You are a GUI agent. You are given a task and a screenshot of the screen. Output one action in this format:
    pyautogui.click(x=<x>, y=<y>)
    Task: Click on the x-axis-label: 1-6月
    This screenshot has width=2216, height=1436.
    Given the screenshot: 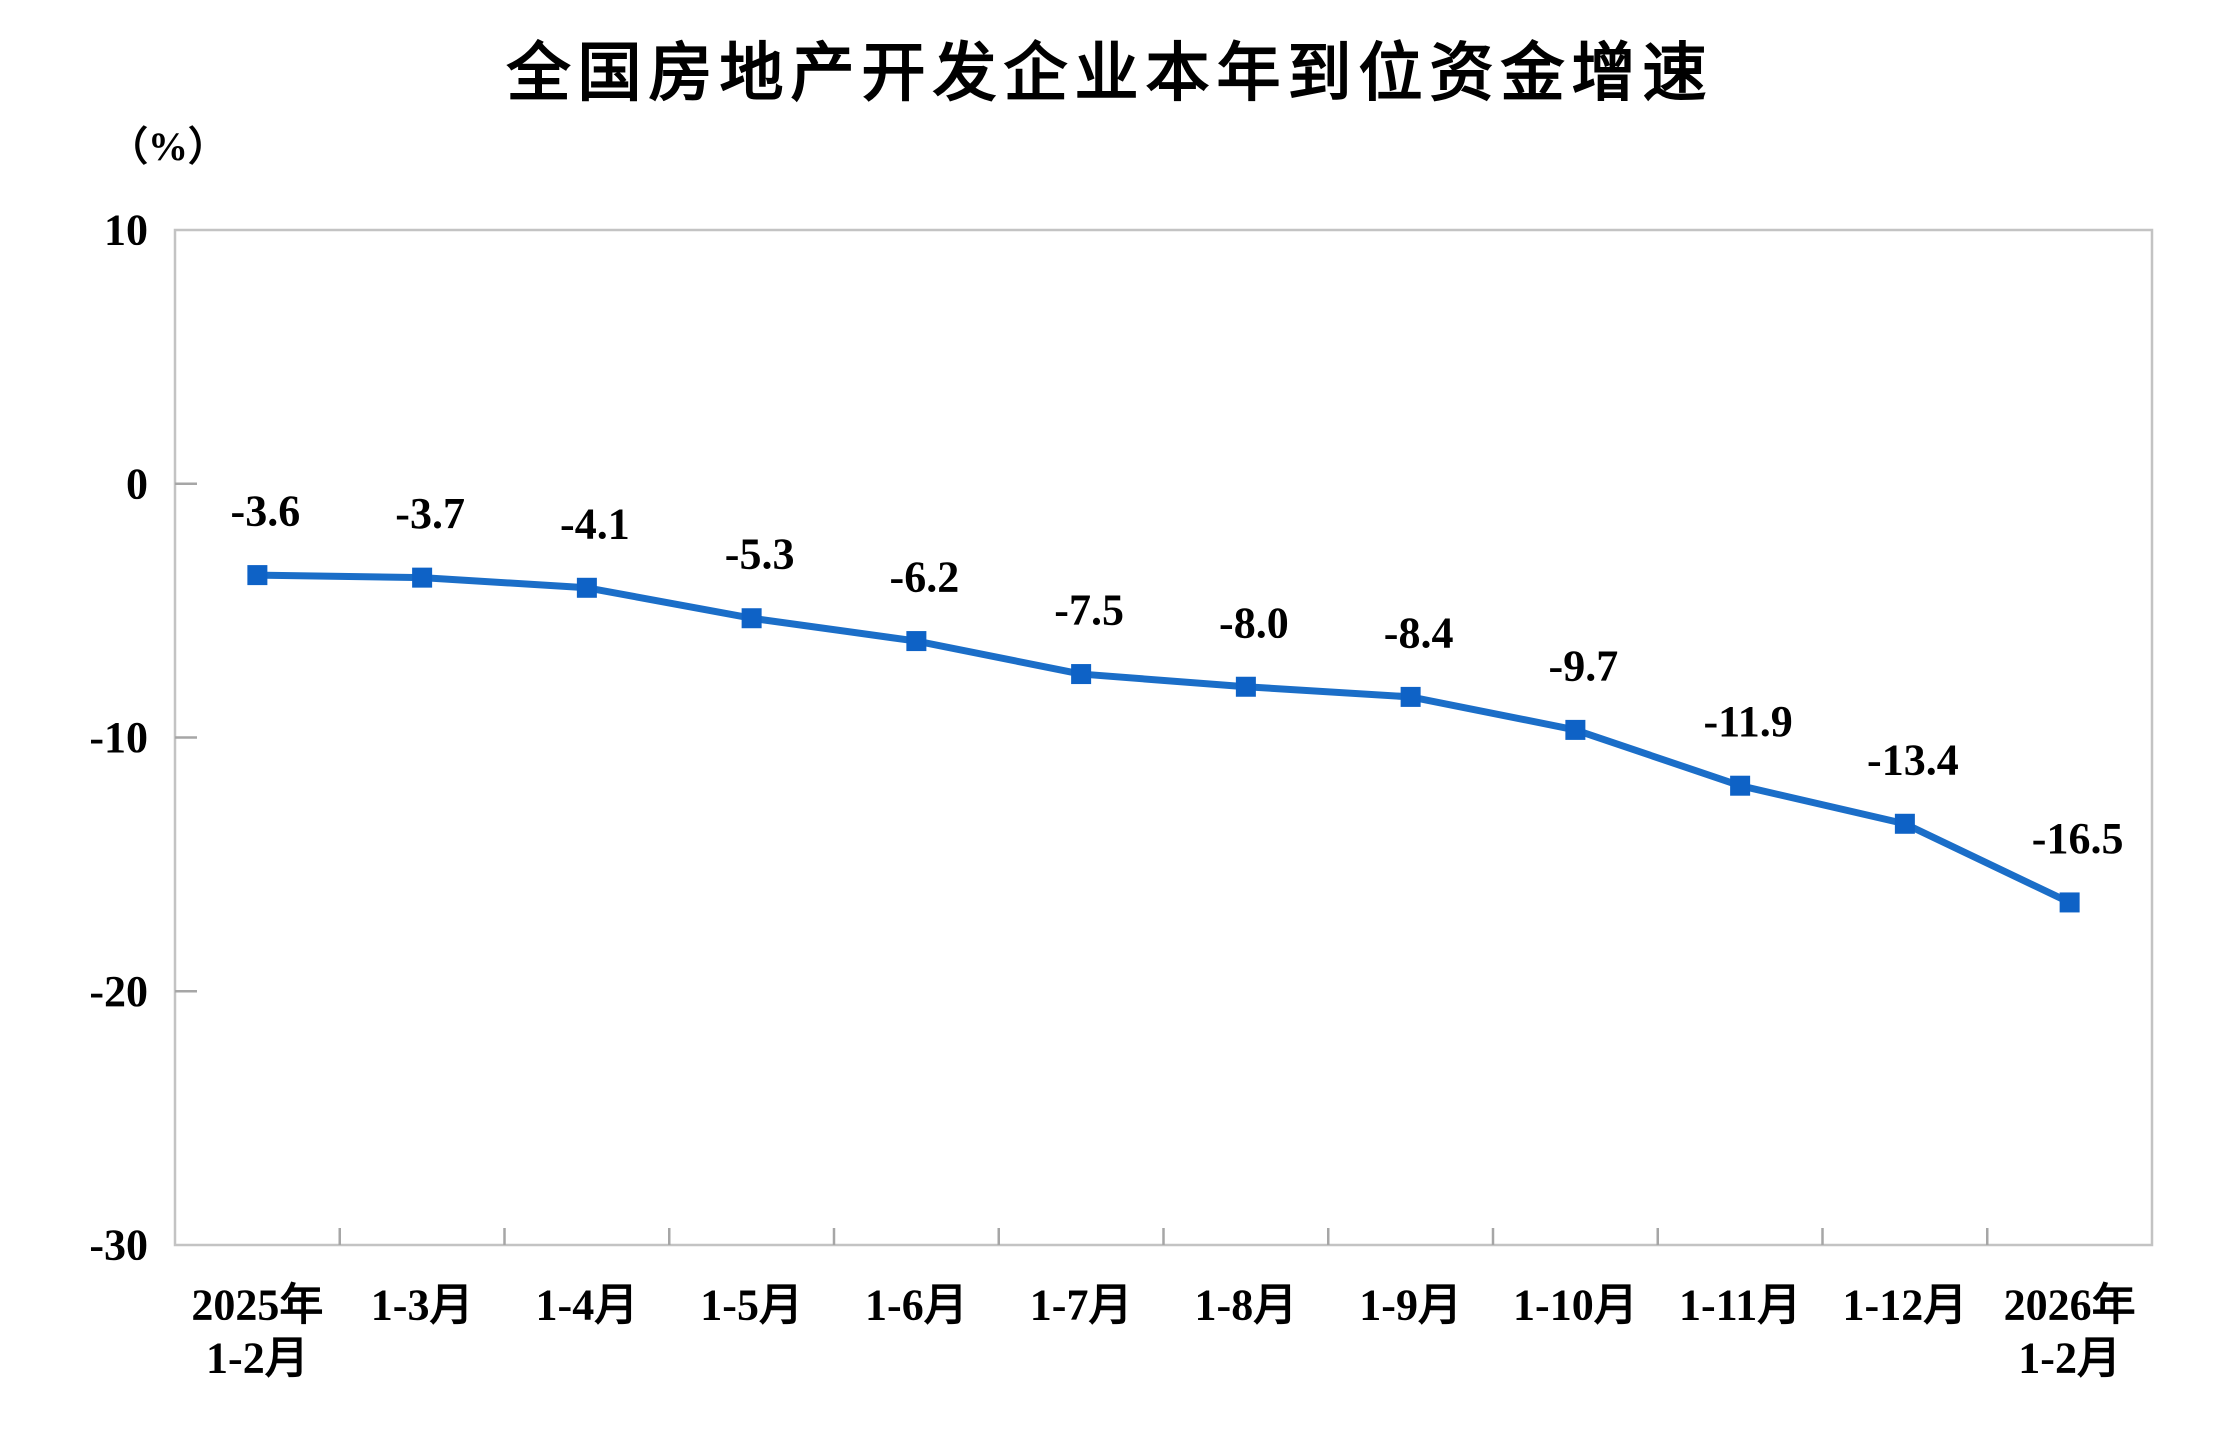 What is the action you would take?
    pyautogui.click(x=916, y=1305)
    